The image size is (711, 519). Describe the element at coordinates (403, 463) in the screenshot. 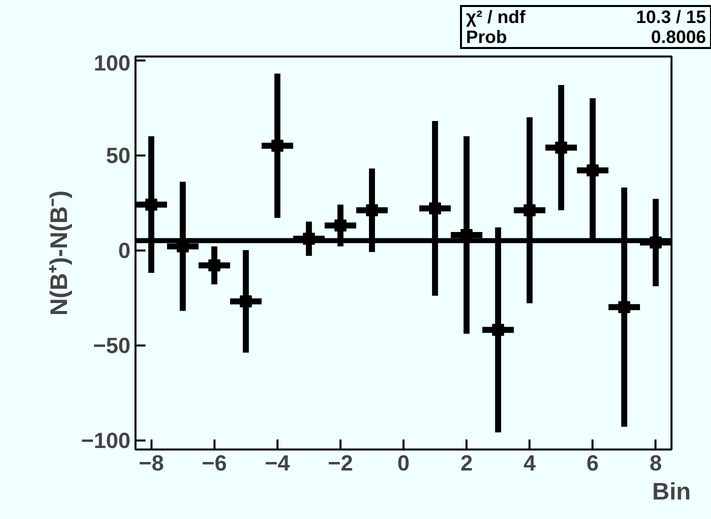

I see `x-tick-label: 0` at that location.